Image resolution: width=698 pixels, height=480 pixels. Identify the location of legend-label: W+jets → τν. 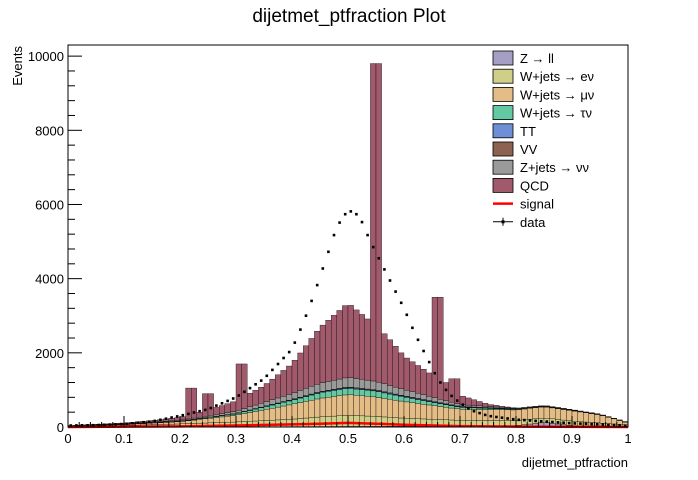
(556, 113).